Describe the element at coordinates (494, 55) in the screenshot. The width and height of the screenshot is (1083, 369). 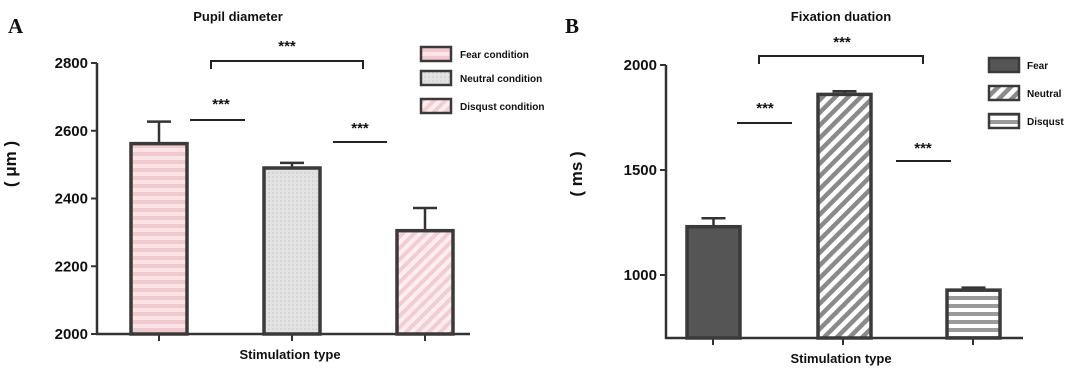
I see `legend-label: Fear condition` at that location.